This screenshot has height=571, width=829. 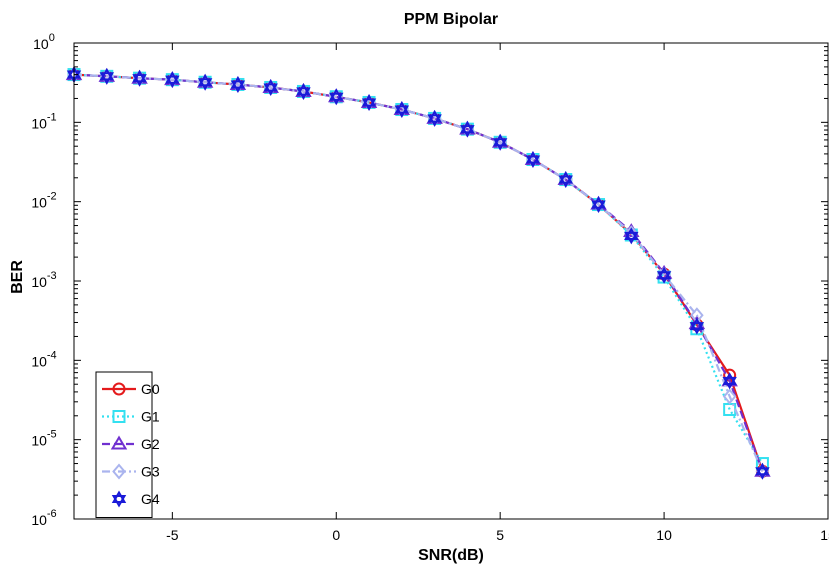 I want to click on y-tick-label: 10⁻³, so click(x=43, y=280).